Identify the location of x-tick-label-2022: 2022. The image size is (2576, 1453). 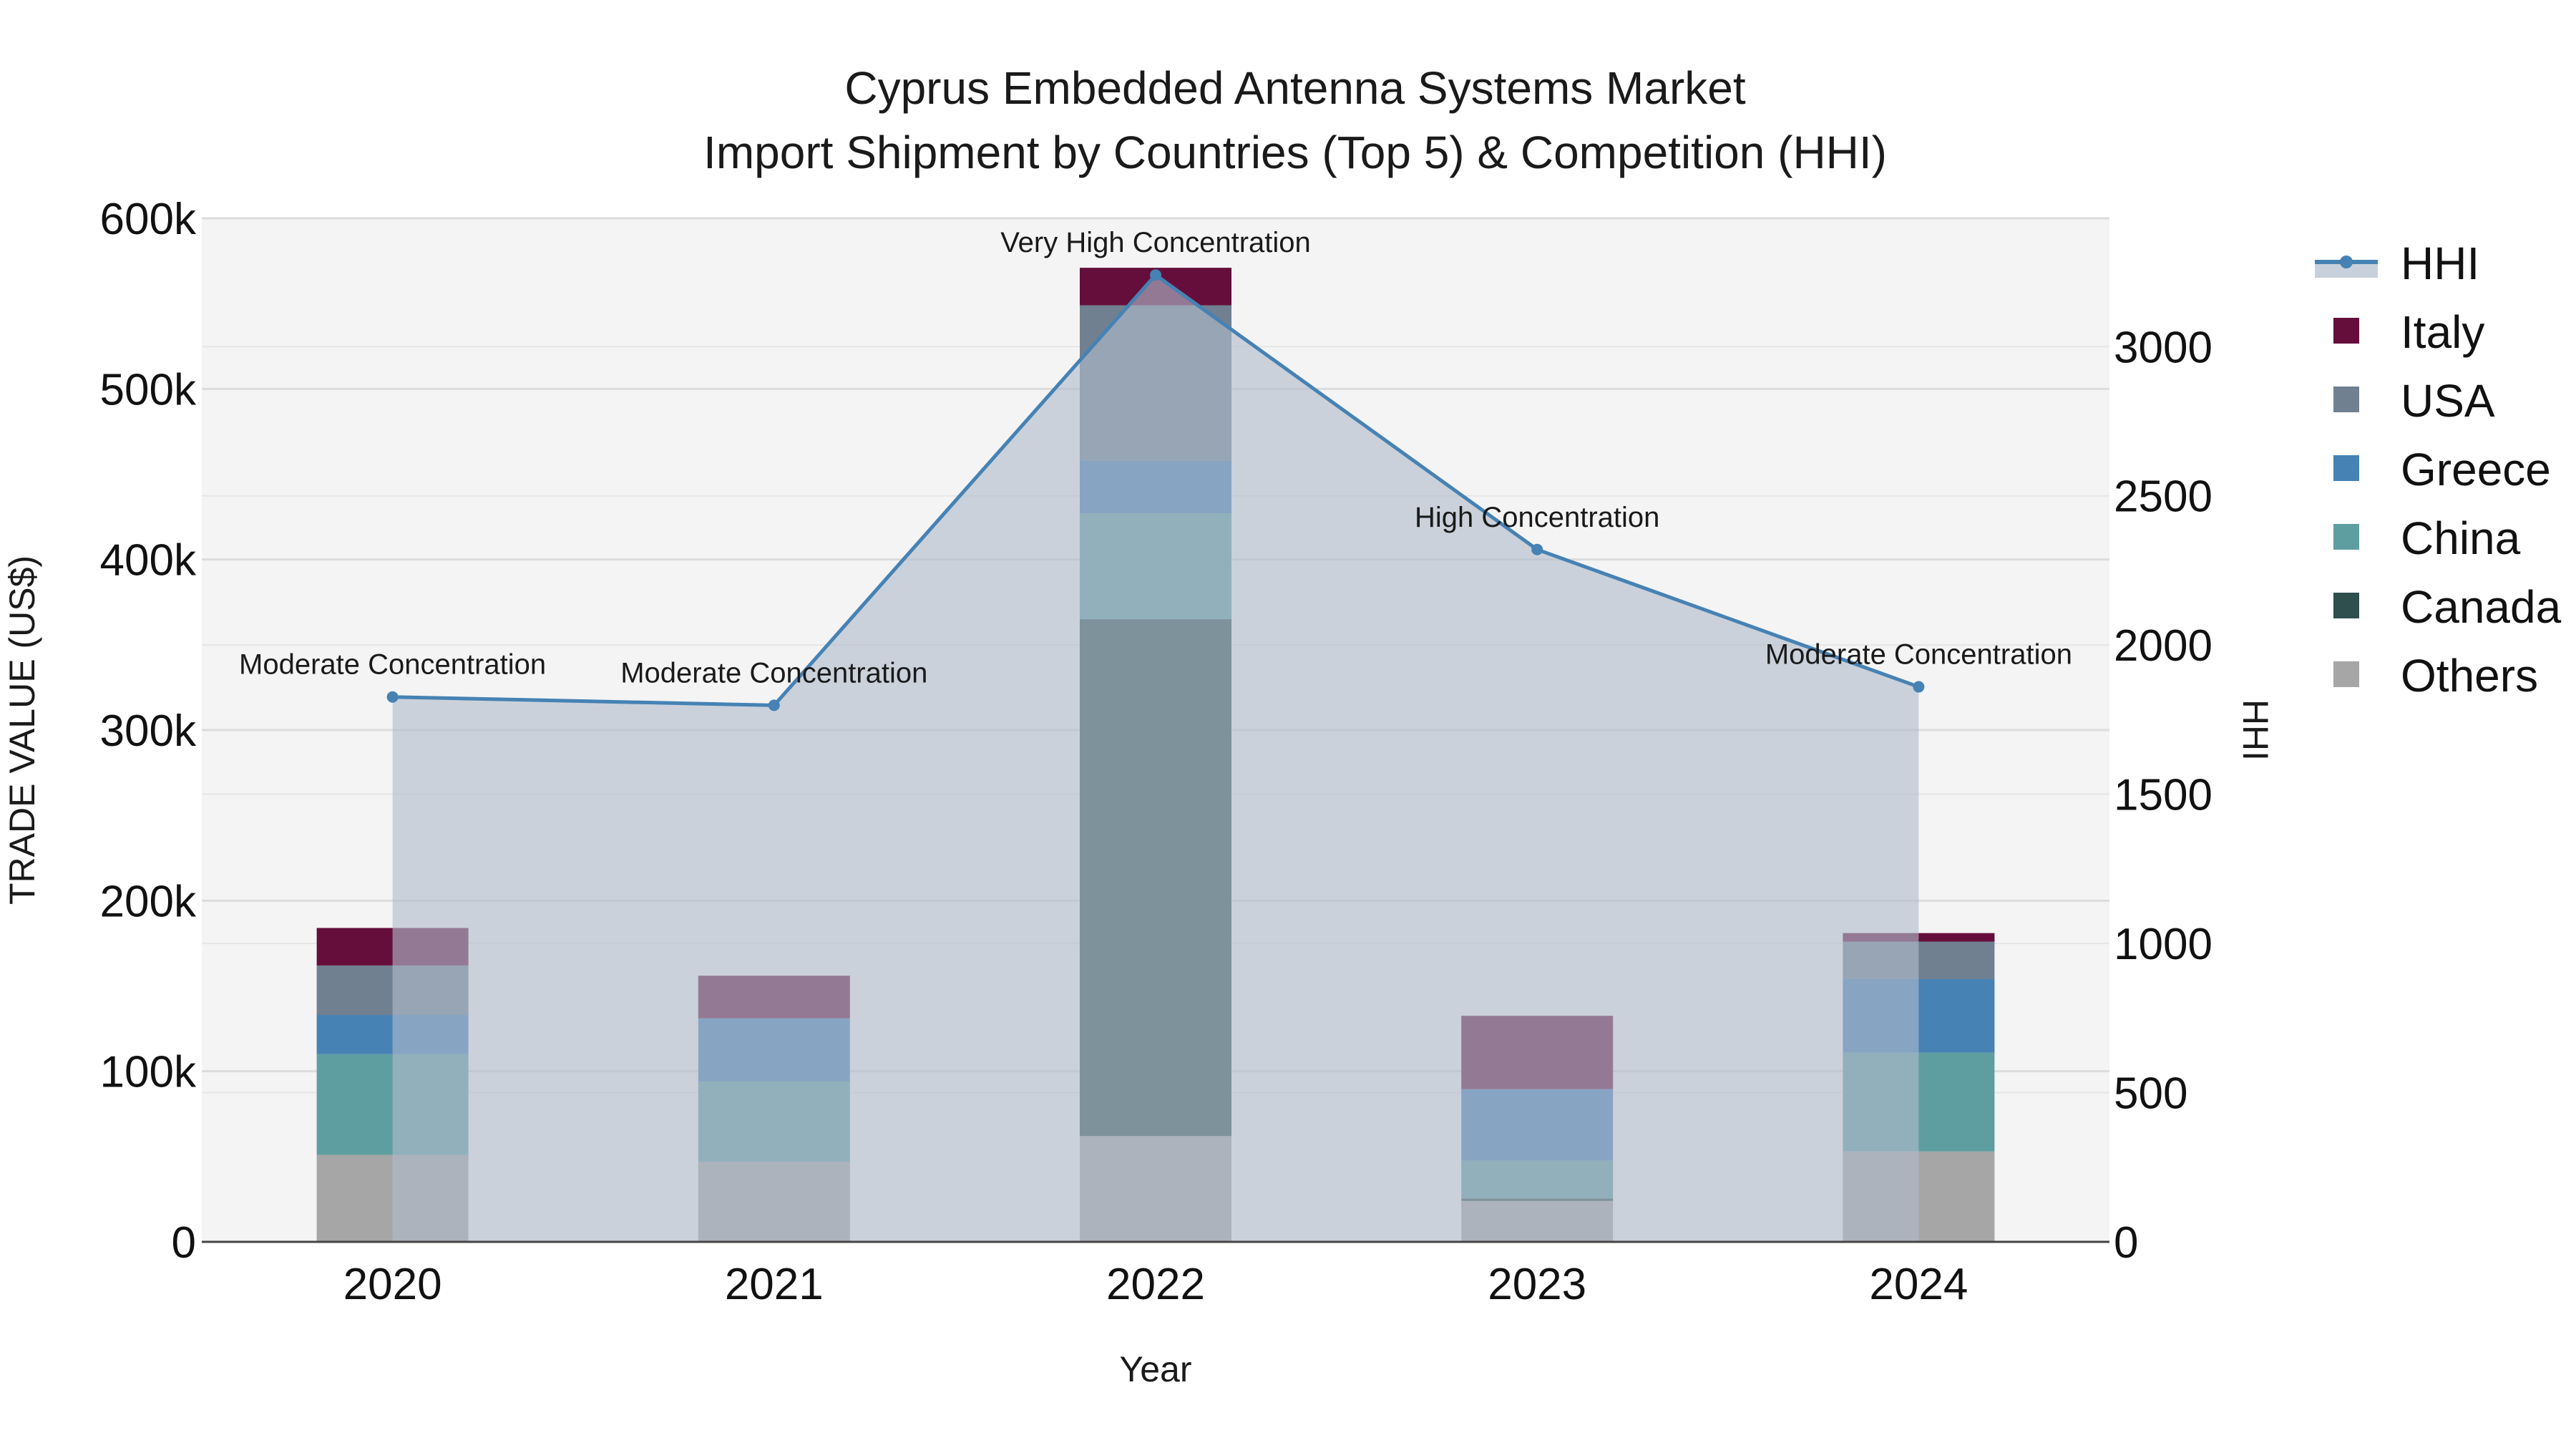
(1155, 1284).